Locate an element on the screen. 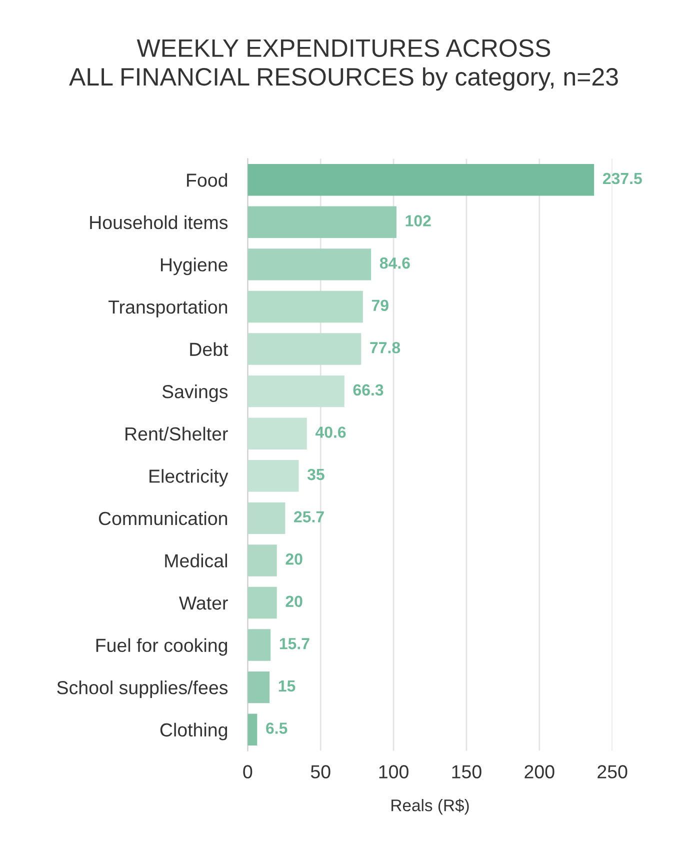 The image size is (688, 858). data-label: 25.7 is located at coordinates (309, 516).